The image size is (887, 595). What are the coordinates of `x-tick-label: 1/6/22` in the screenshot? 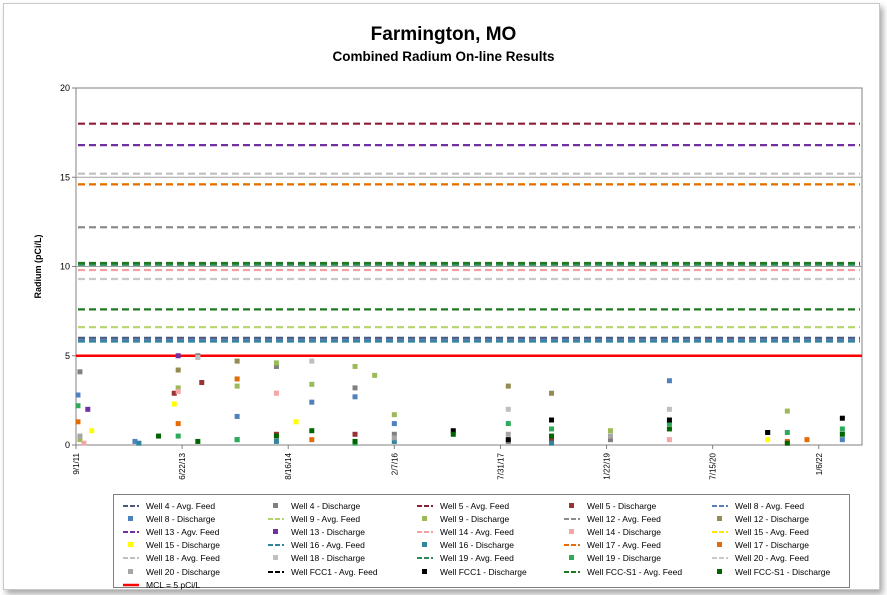 It's located at (819, 463).